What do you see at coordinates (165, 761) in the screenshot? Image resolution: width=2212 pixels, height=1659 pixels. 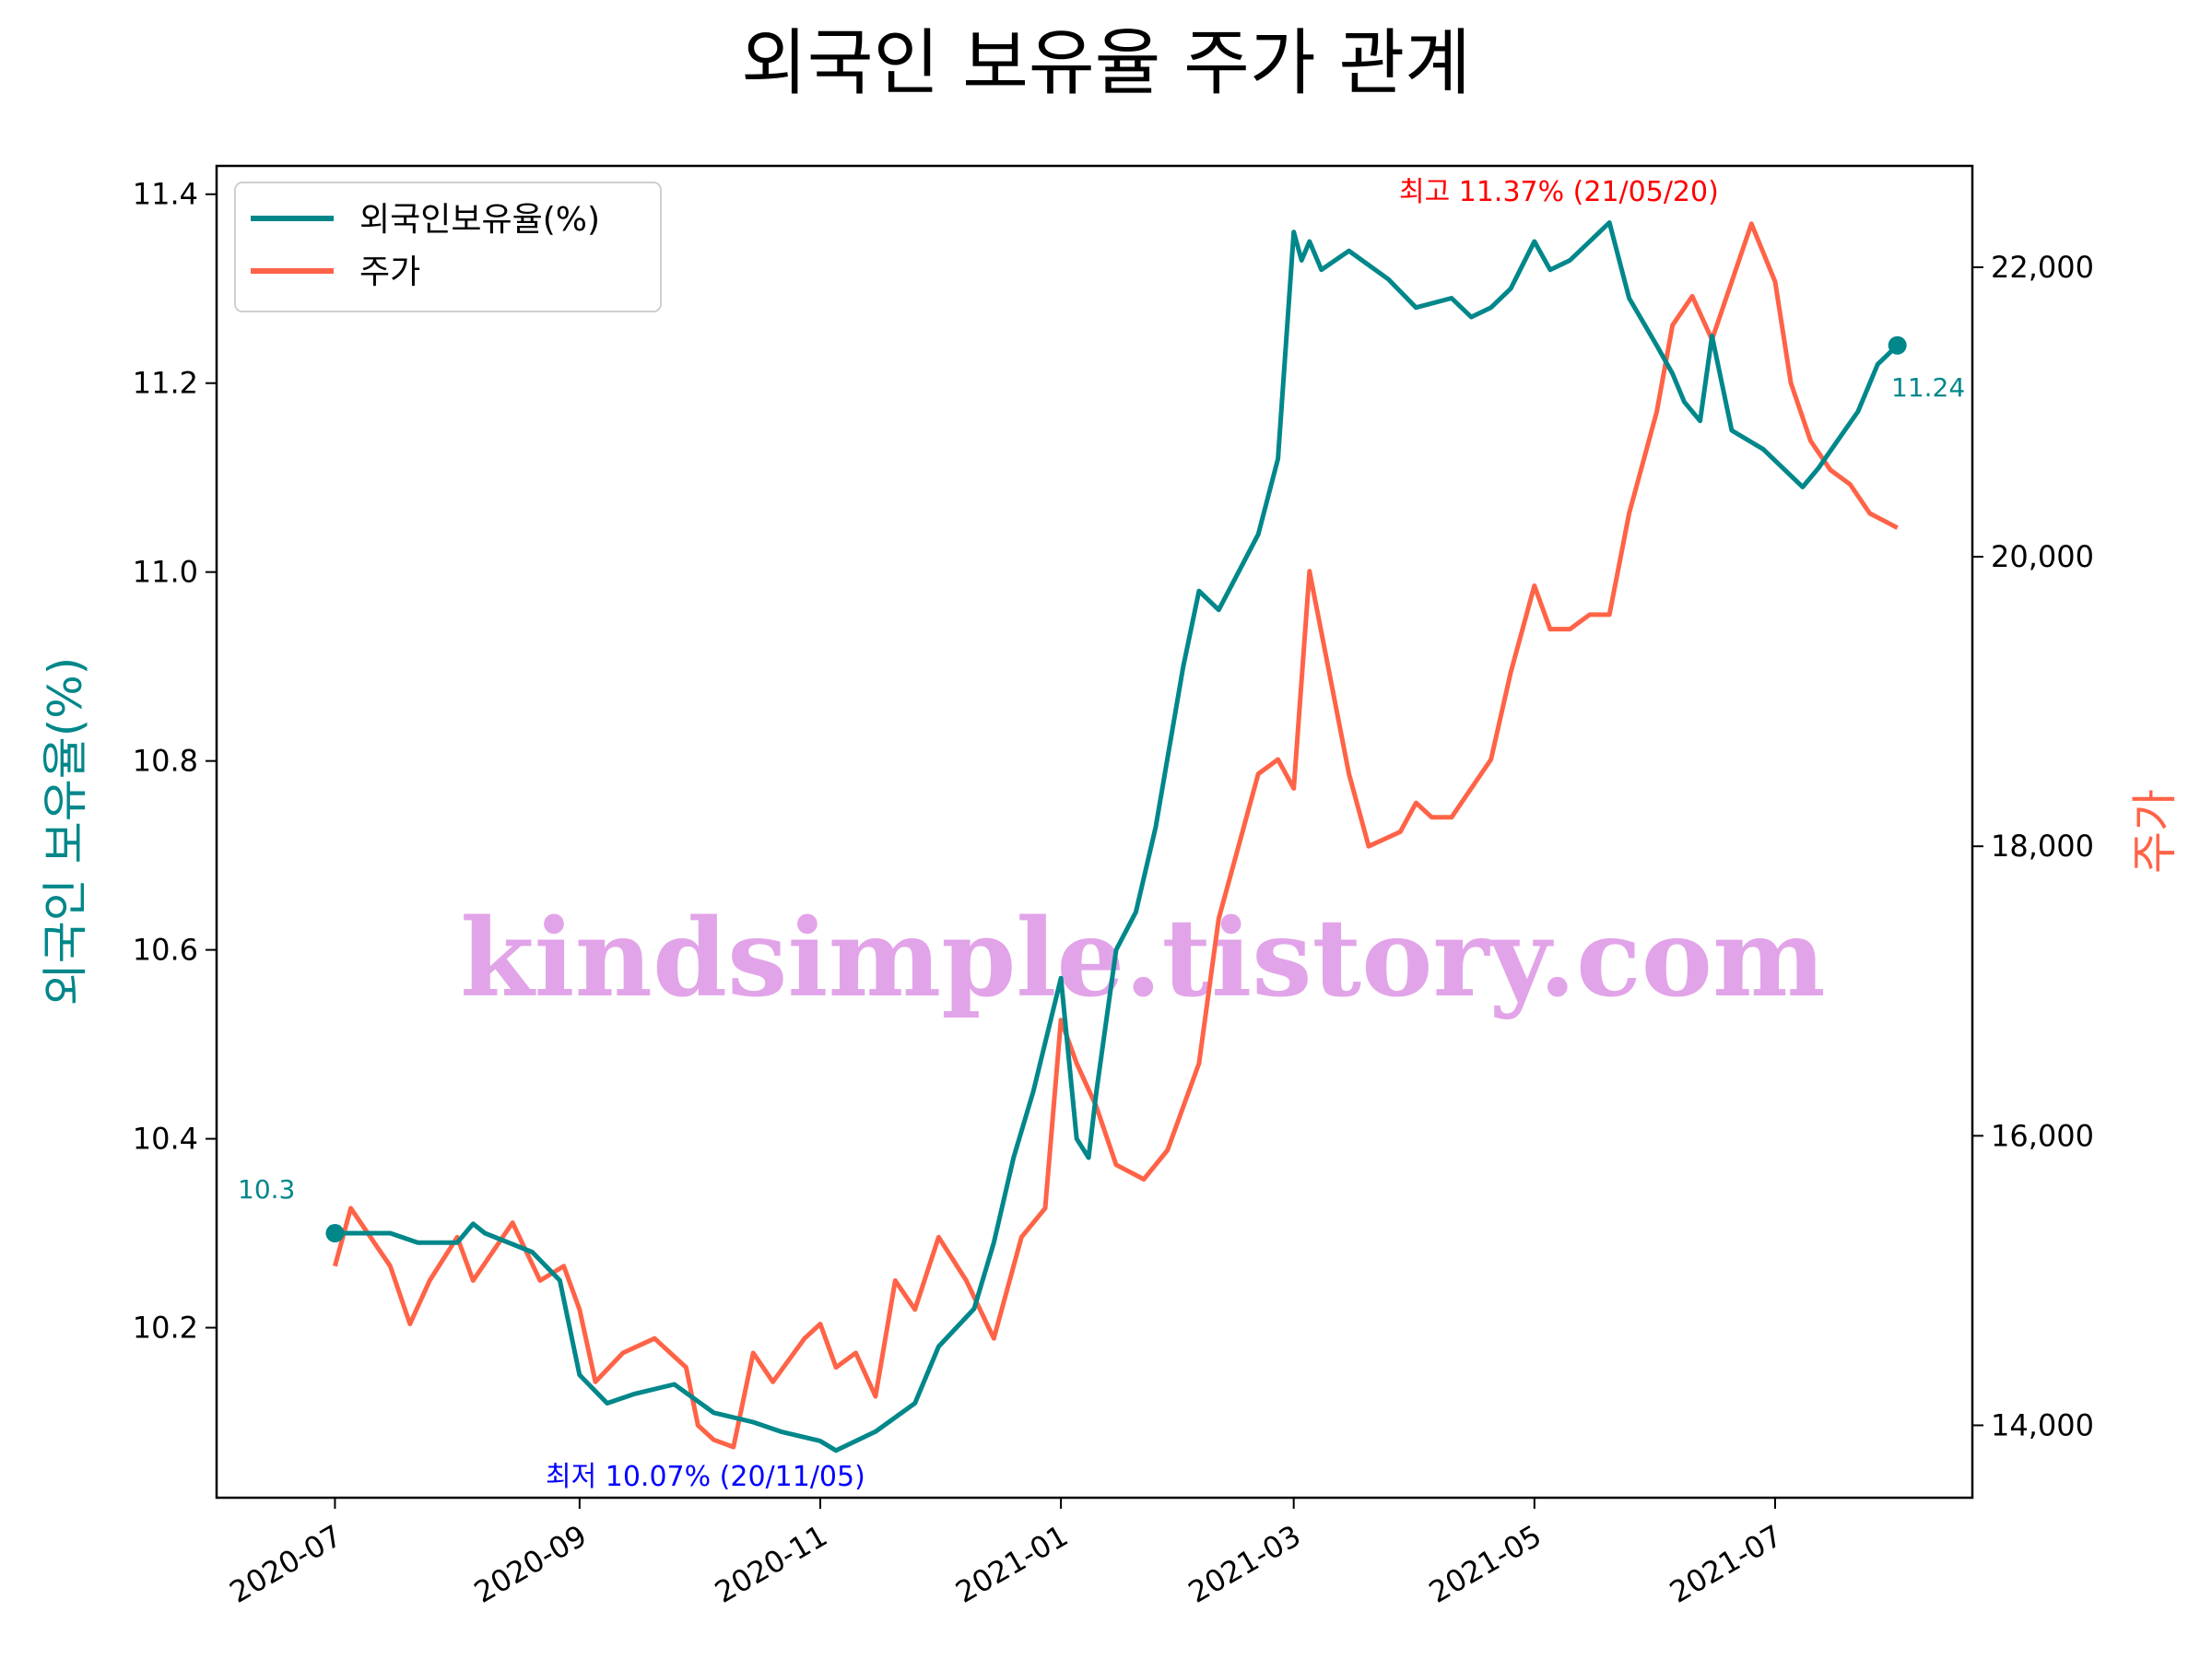 I see `y-left-tick-label: 10.8` at bounding box center [165, 761].